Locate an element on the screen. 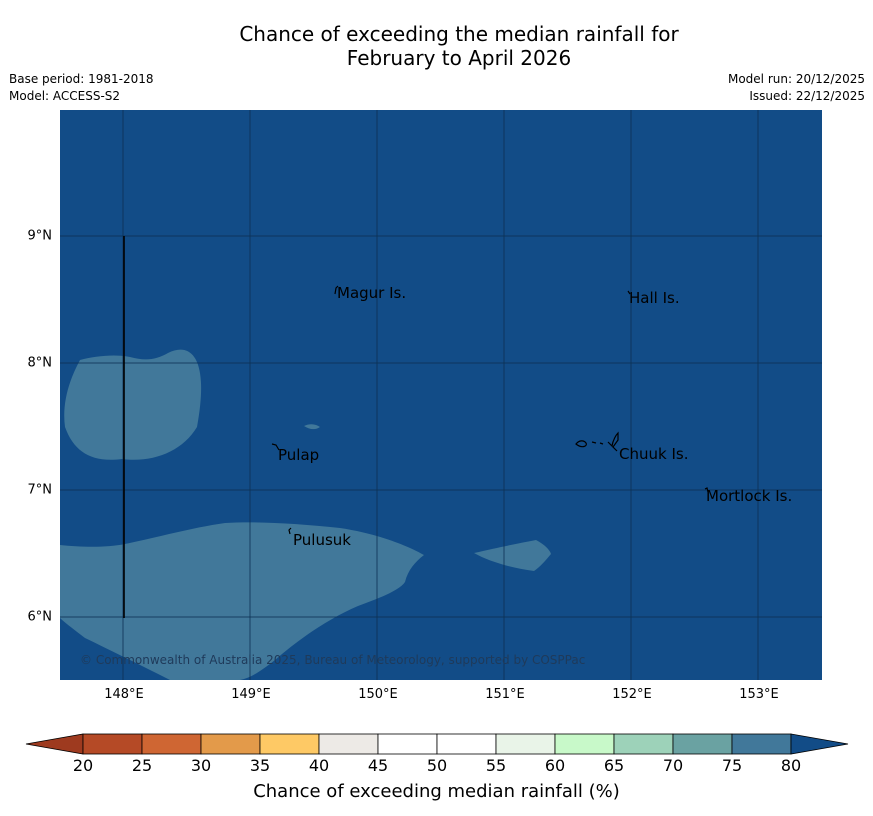 This screenshot has height=816, width=873. colorbar is located at coordinates (437, 745).